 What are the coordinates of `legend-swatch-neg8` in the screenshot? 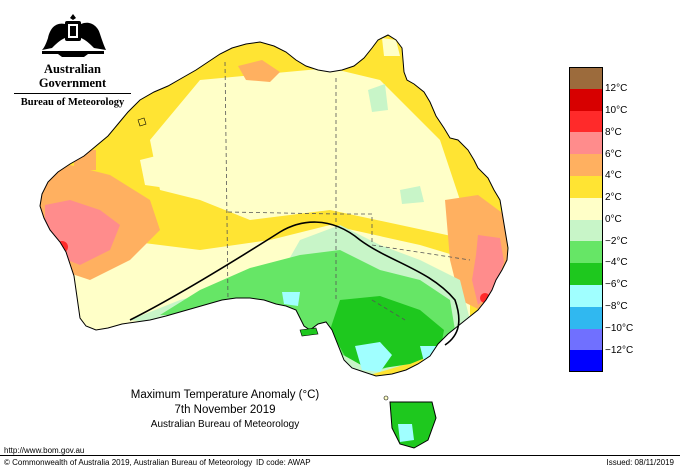 It's located at (586, 317).